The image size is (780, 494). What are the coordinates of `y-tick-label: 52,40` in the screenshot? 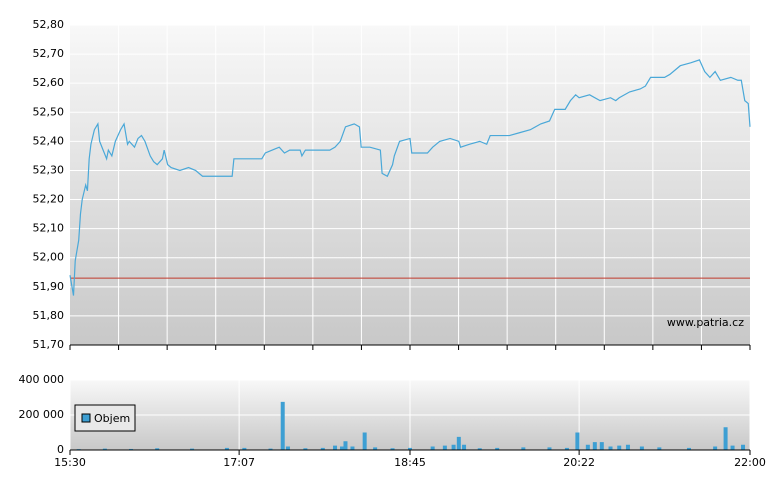 It's located at (49, 140).